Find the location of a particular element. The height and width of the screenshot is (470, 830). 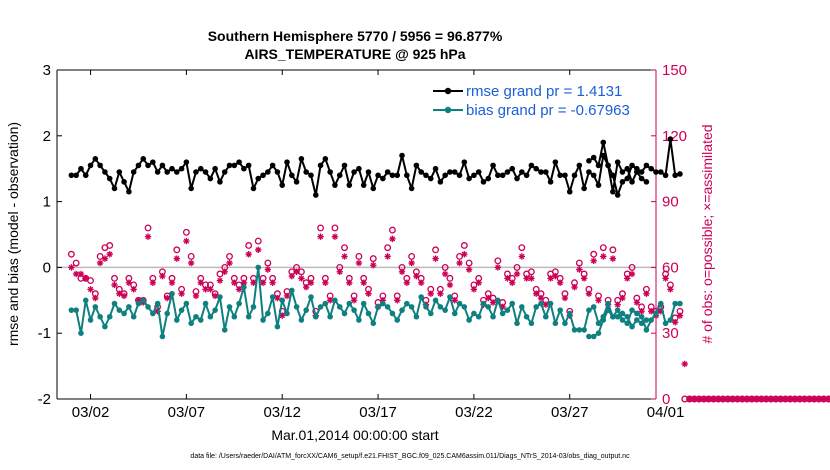

x-tick-label: 03/12 is located at coordinates (282, 412).